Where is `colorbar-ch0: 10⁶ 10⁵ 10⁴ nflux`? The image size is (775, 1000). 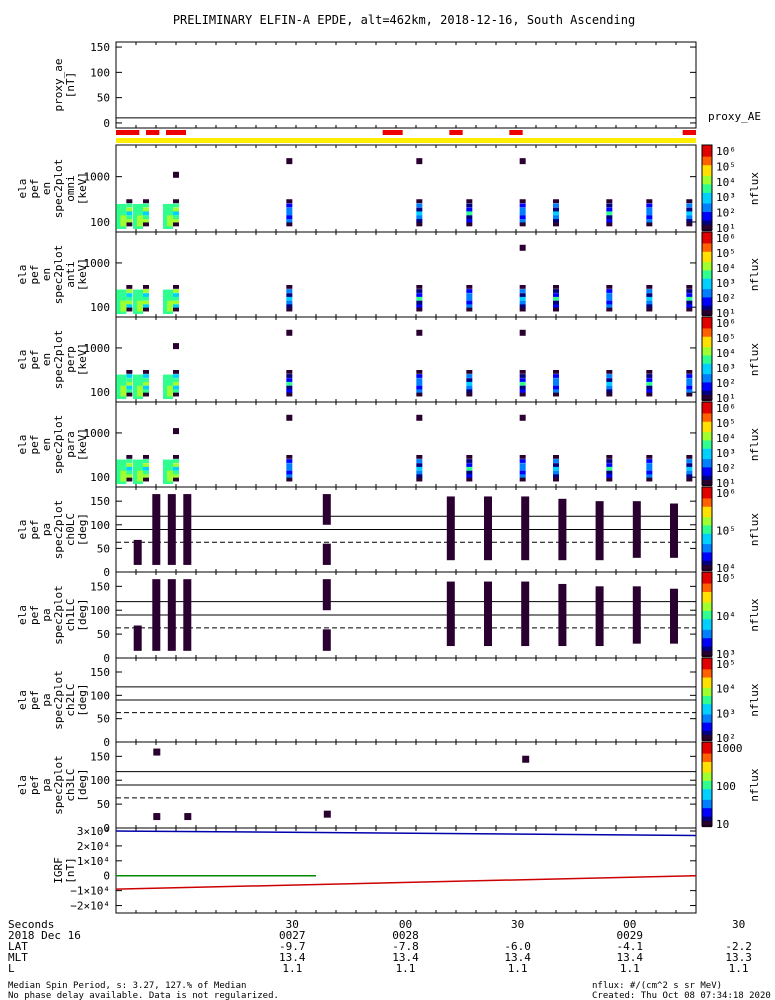
colorbar-ch0: 10⁶ 10⁵ 10⁴ nflux is located at coordinates (731, 530).